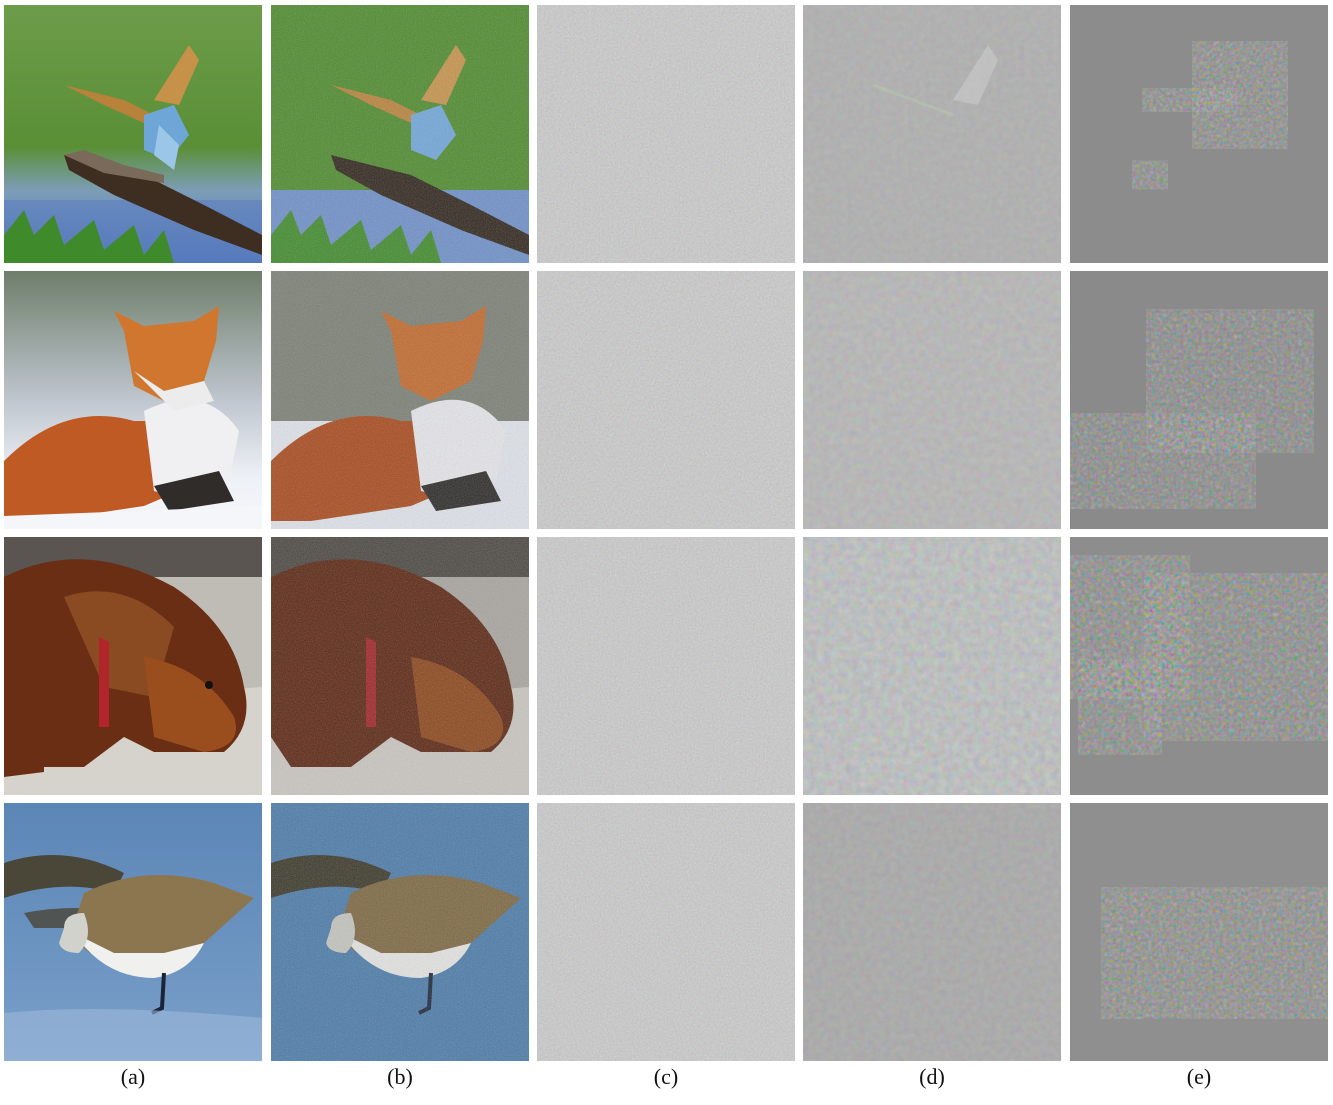  I want to click on red-fox-image, so click(133, 400).